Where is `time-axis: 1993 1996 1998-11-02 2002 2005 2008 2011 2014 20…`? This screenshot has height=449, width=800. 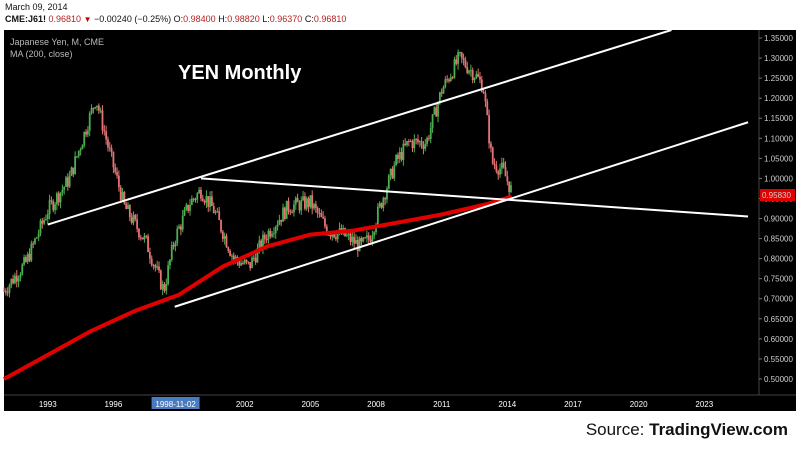 time-axis: 1993 1996 1998-11-02 2002 2005 2008 2011 2014 20… is located at coordinates (376, 403).